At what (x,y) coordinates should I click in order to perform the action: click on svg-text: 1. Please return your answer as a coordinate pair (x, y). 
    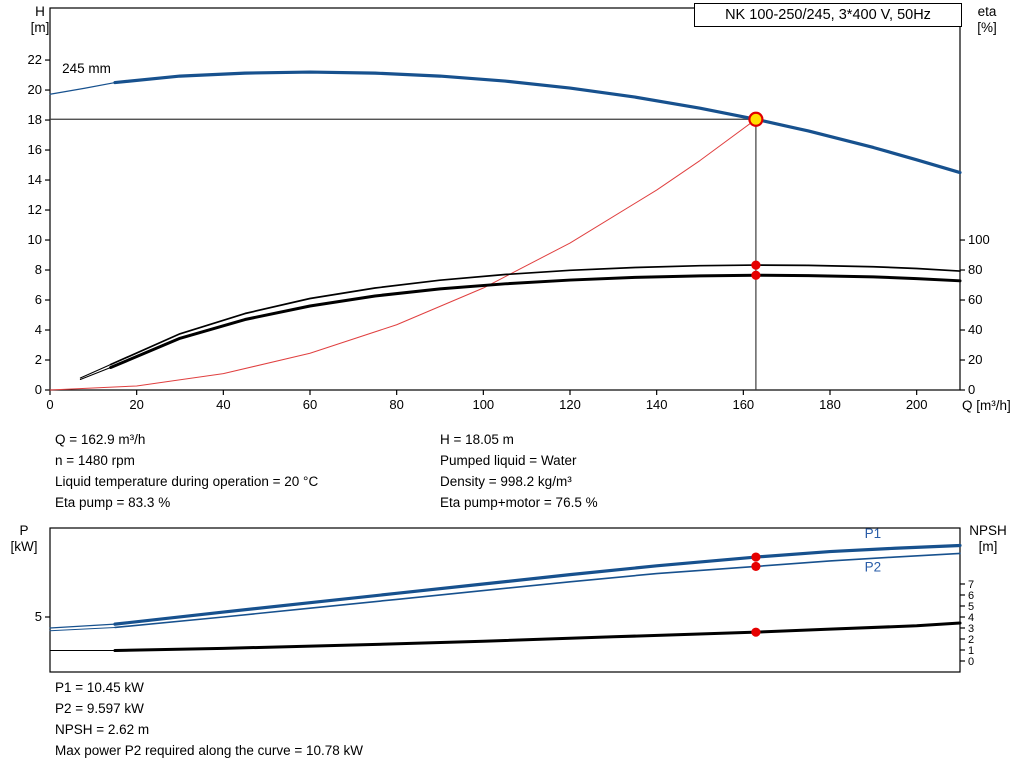
    Looking at the image, I should click on (971, 651).